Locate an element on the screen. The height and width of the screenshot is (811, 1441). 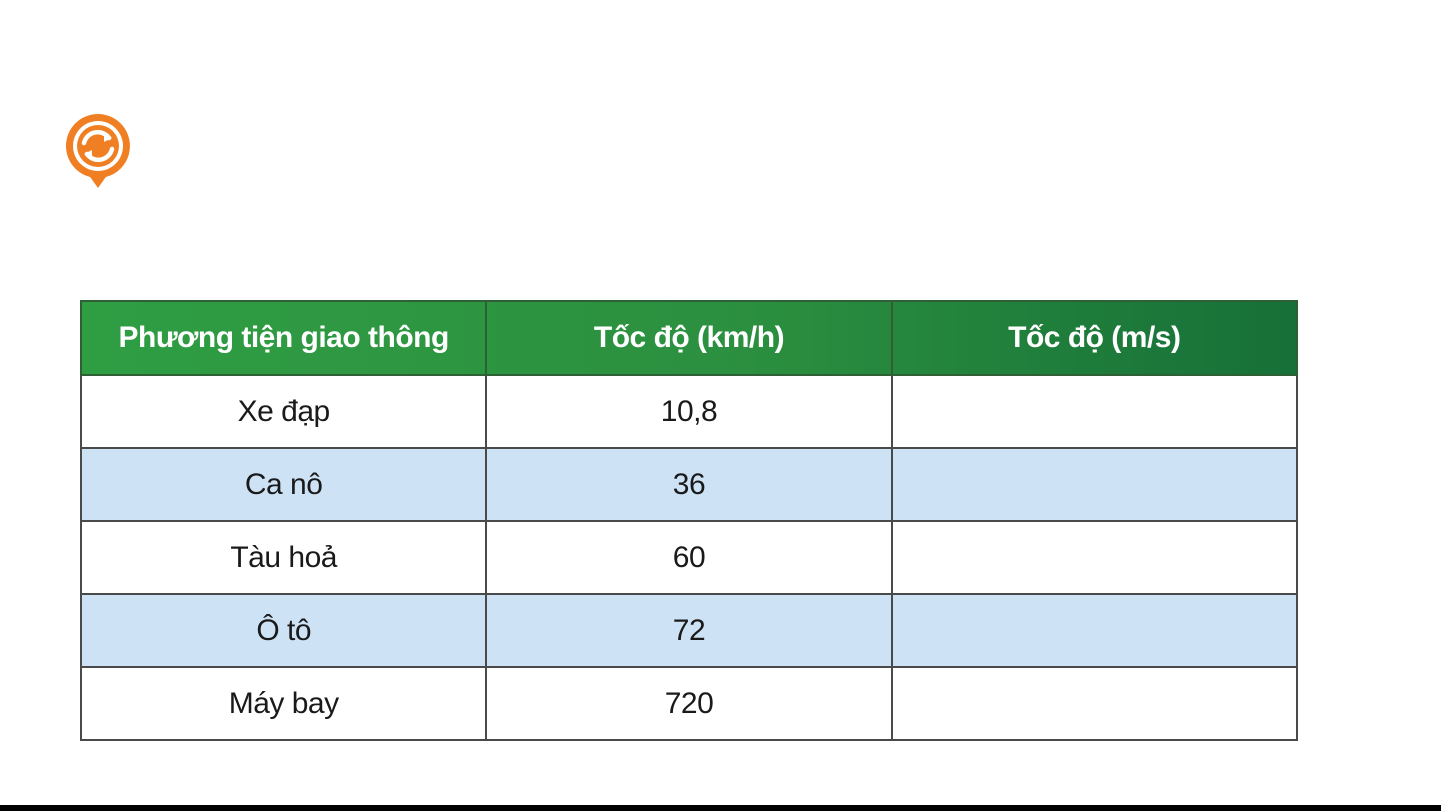
table-row: Ca nô 36 is located at coordinates (689, 484).